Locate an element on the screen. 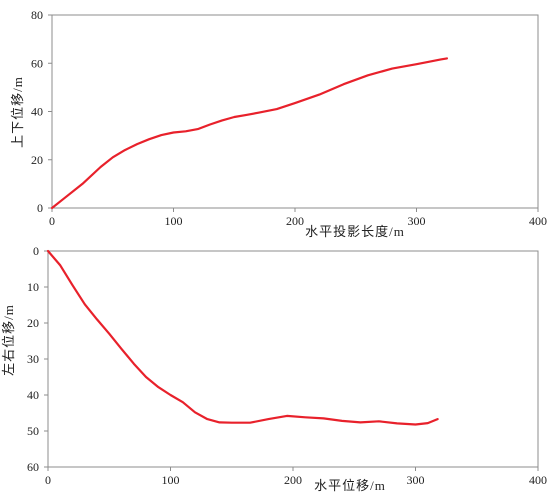 The width and height of the screenshot is (555, 495). x-axis-title: 水平投影长度/m is located at coordinates (355, 231).